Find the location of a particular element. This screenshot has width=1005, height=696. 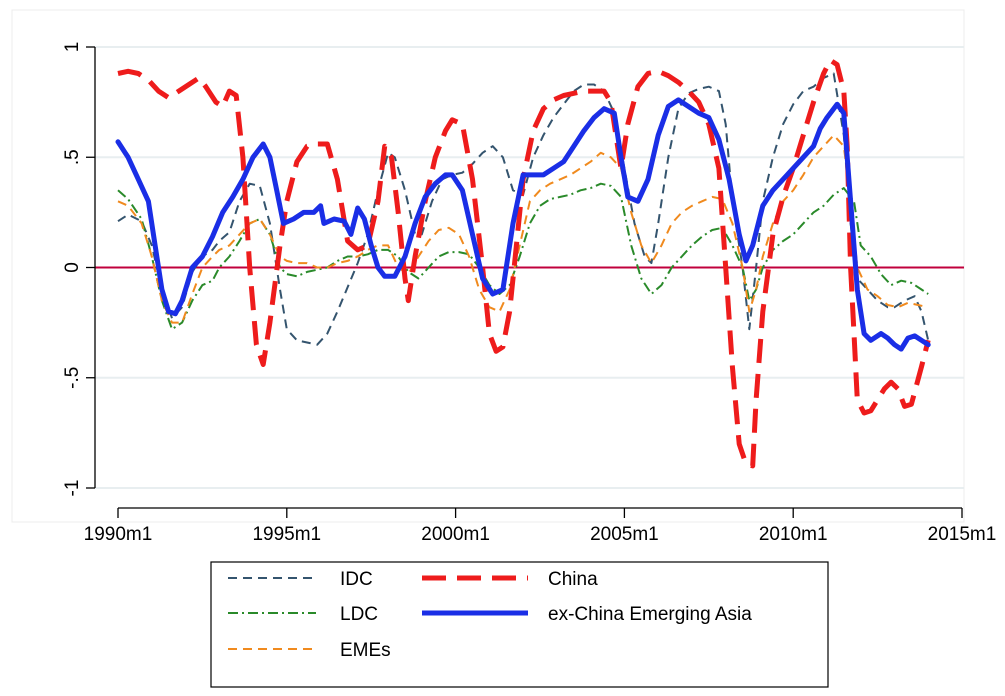

legend-label-ldc: LDC is located at coordinates (359, 614).